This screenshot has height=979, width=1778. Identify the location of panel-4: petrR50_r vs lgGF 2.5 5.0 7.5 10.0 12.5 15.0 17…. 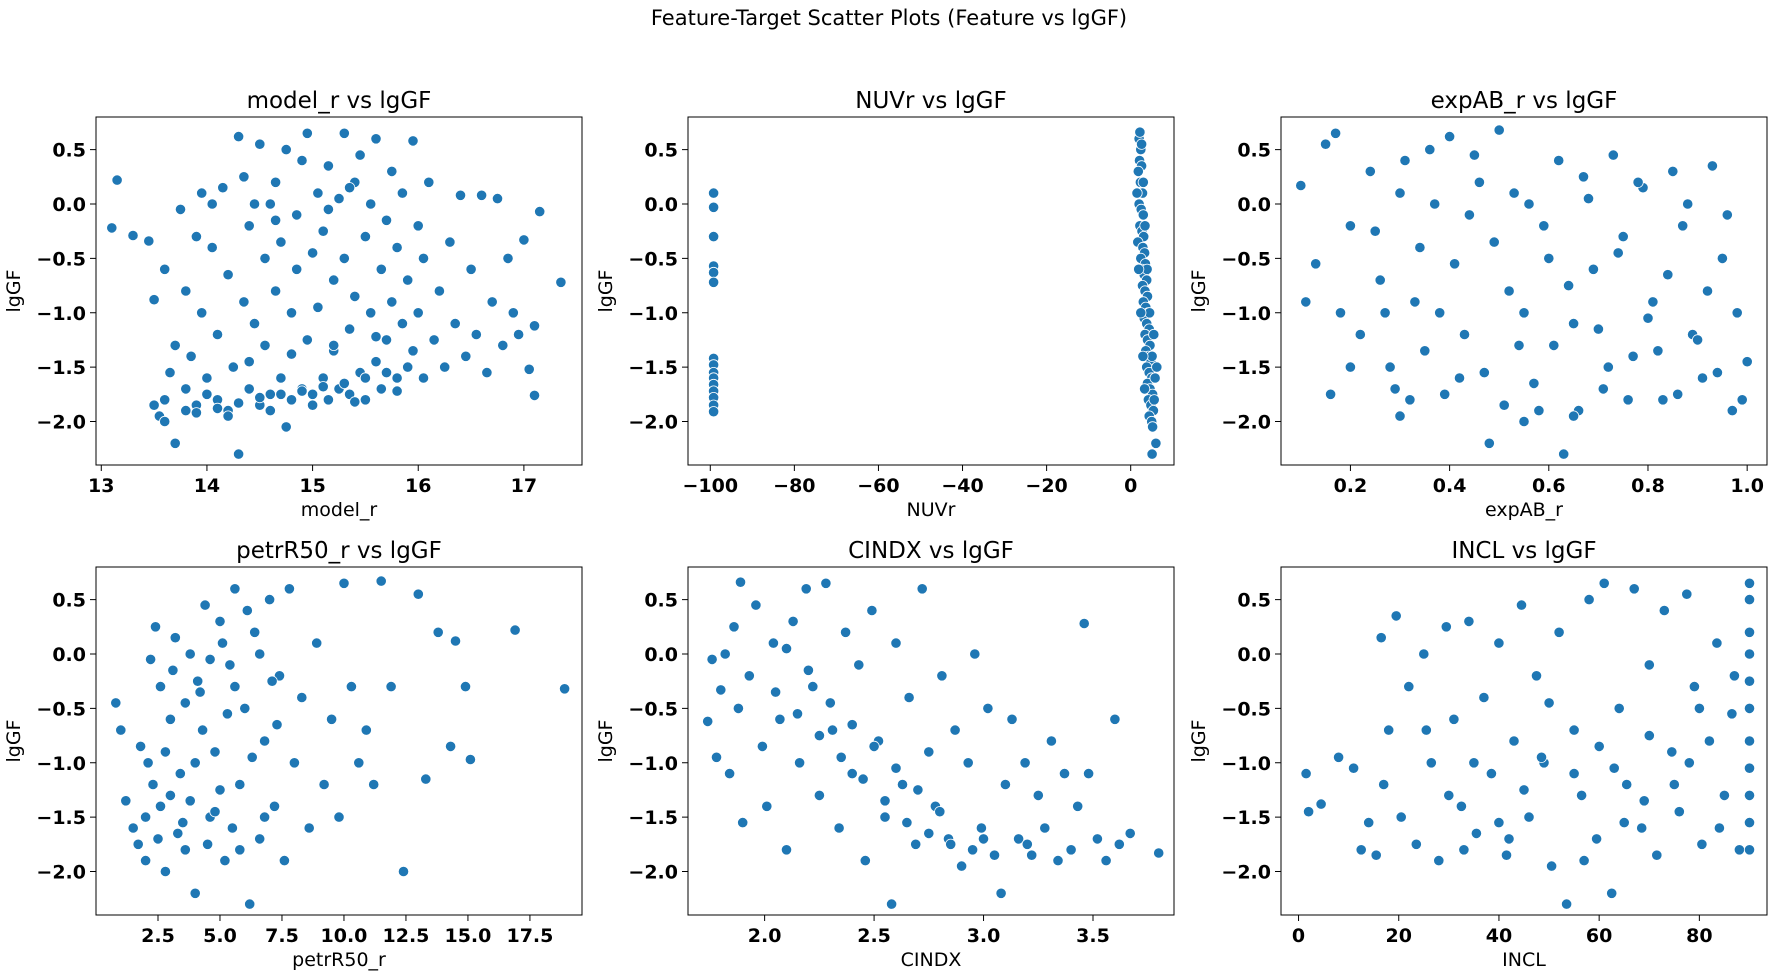
(293, 754).